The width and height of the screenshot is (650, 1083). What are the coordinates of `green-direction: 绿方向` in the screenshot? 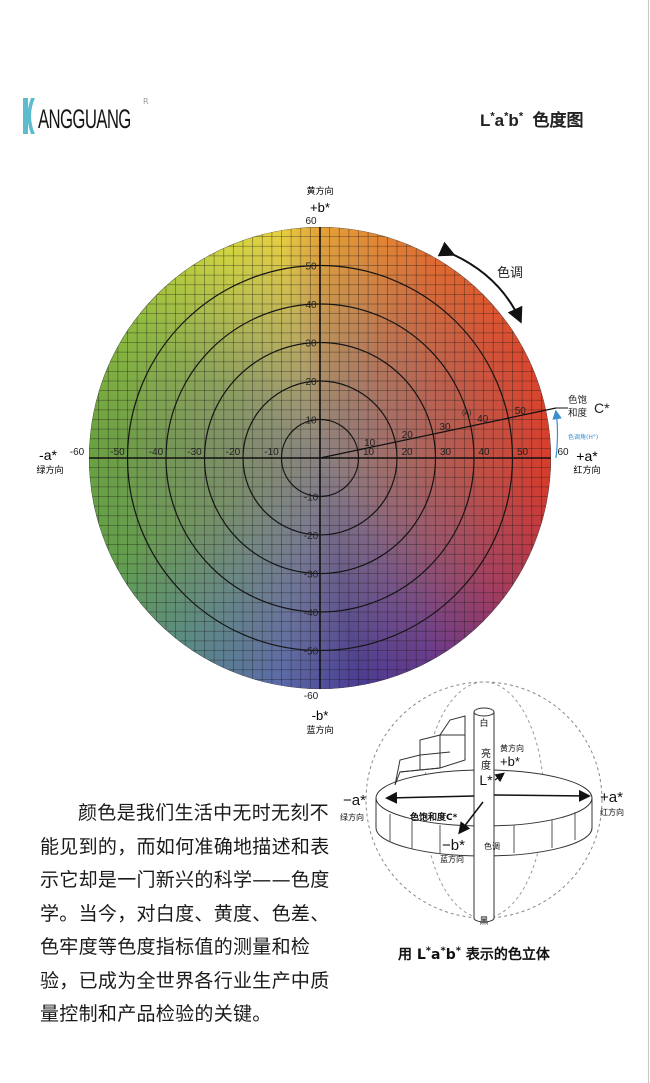 It's located at (352, 817).